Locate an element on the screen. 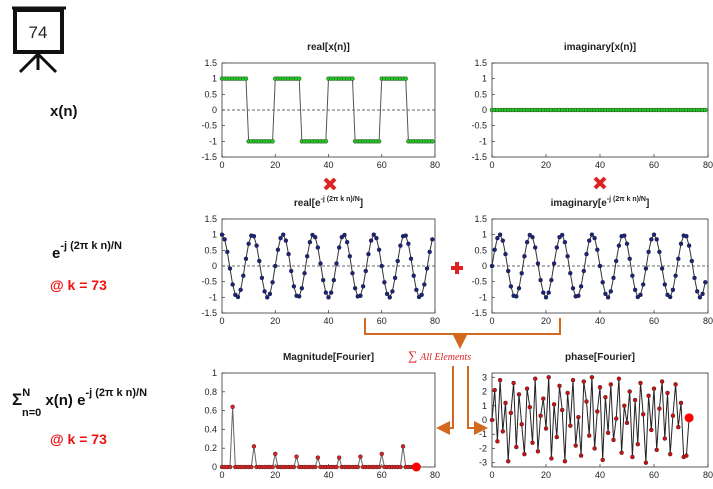  kernel-label: e-j (2π k n)/N is located at coordinates (87, 251).